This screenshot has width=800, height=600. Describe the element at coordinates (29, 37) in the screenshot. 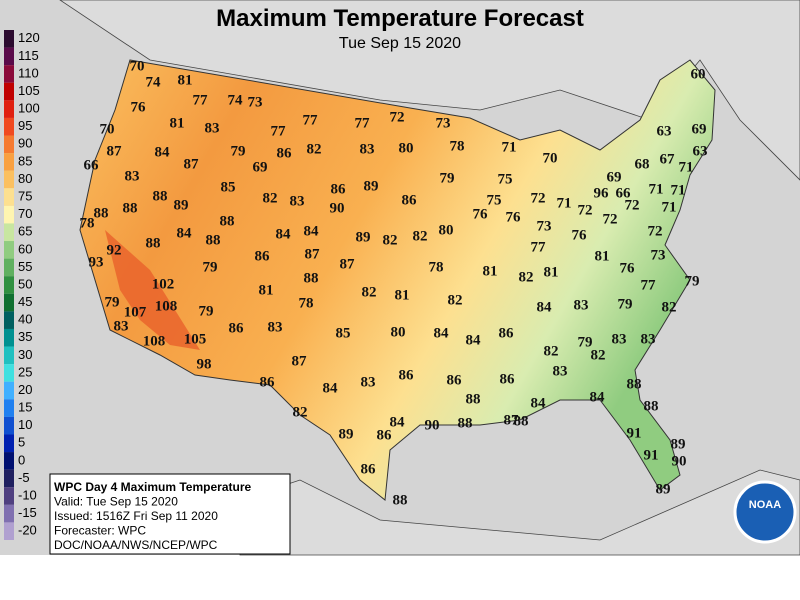

I see `legend-label: 120` at that location.